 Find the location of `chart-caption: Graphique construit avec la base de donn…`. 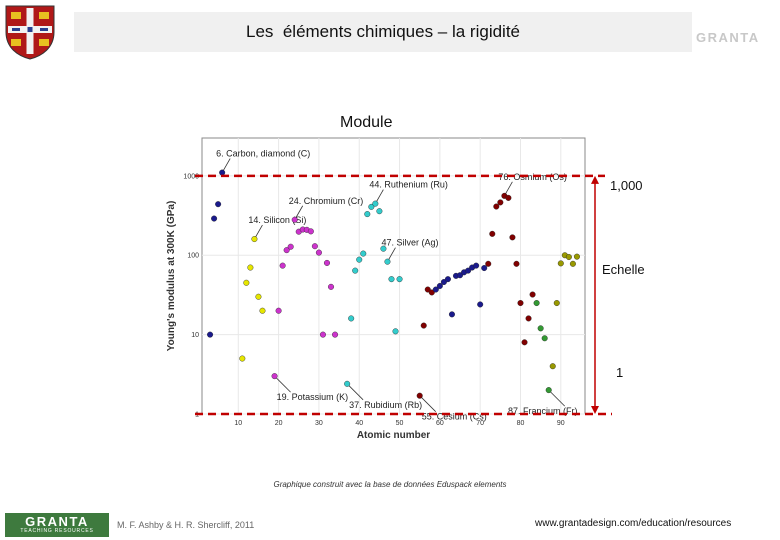

chart-caption: Graphique construit avec la base de donn… is located at coordinates (390, 484).